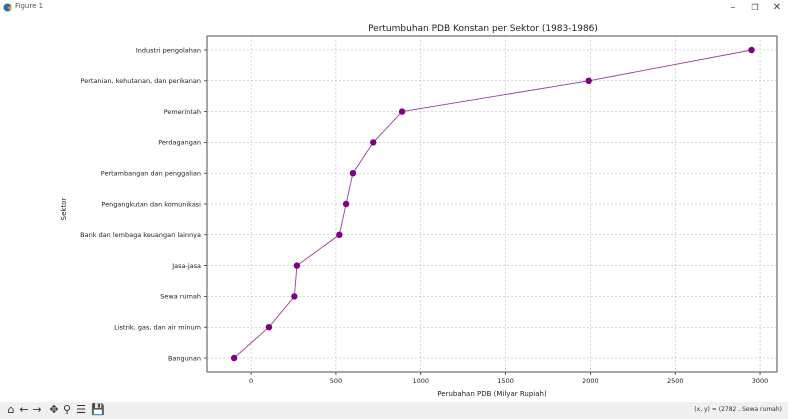 The height and width of the screenshot is (419, 788). I want to click on x-axis-ticks: 0 500 1000 1500 2000 2500 3000, so click(508, 378).